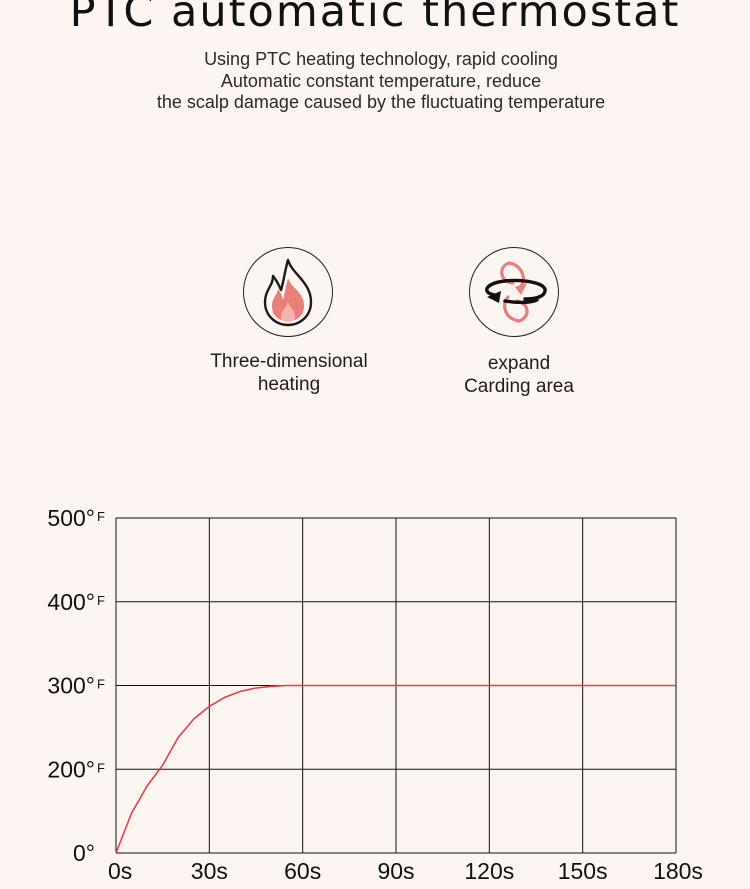 Image resolution: width=750 pixels, height=889 pixels. Describe the element at coordinates (209, 871) in the screenshot. I see `x-tick-label: 30s` at that location.